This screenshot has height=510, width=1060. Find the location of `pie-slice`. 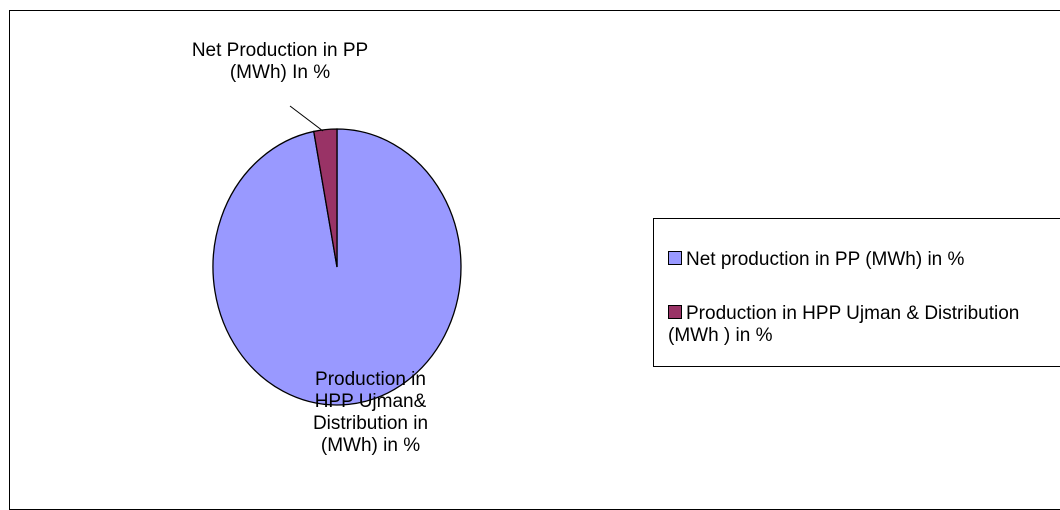

pie-slice is located at coordinates (325, 198).